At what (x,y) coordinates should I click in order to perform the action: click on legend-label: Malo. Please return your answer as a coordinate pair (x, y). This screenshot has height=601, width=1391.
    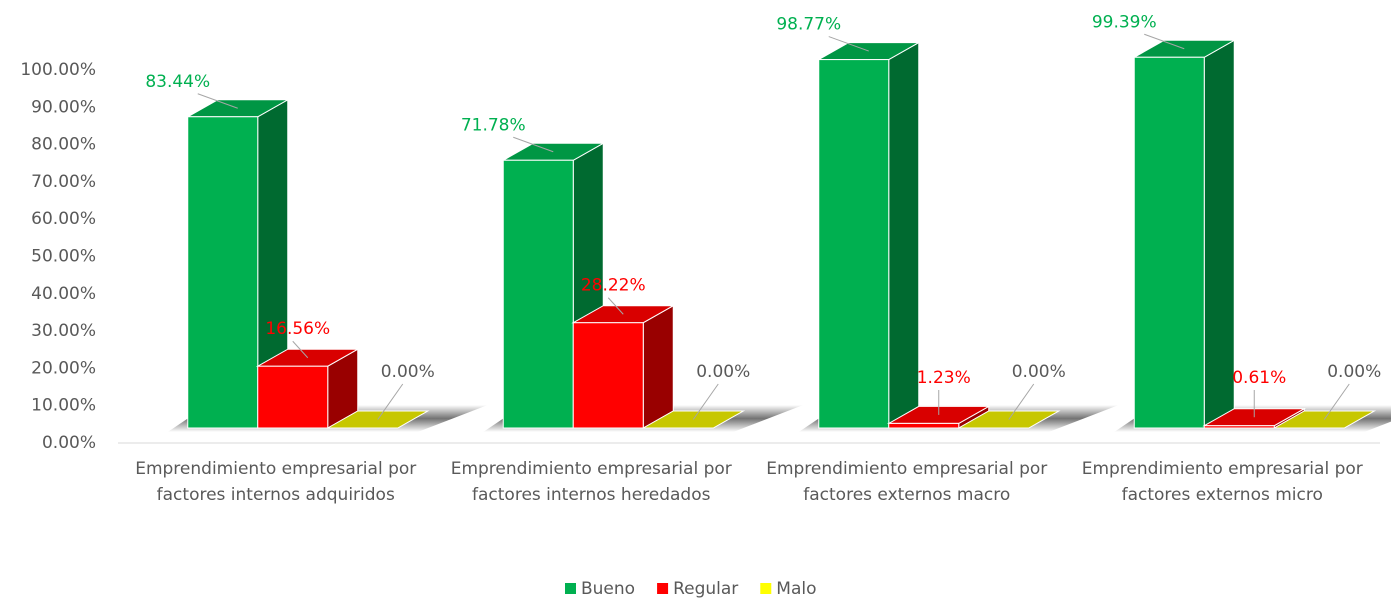
    Looking at the image, I should click on (796, 589).